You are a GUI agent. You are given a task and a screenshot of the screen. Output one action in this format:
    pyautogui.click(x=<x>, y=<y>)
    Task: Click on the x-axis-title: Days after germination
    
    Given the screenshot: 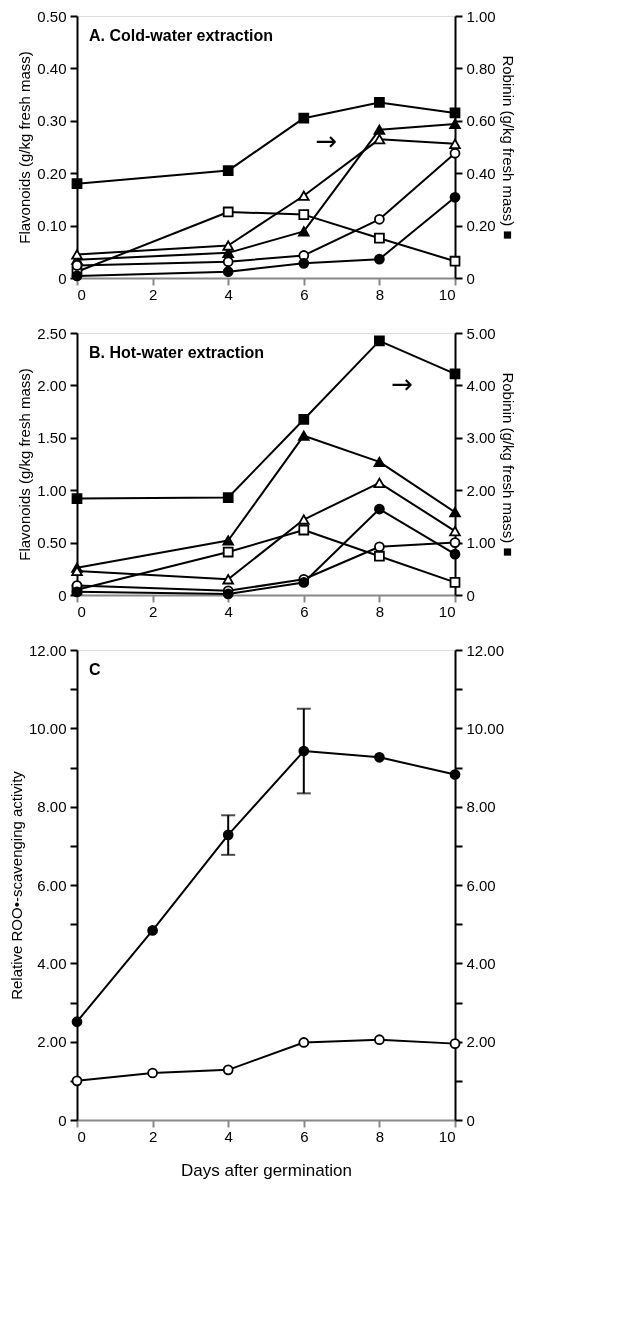 What is the action you would take?
    pyautogui.click(x=266, y=1170)
    